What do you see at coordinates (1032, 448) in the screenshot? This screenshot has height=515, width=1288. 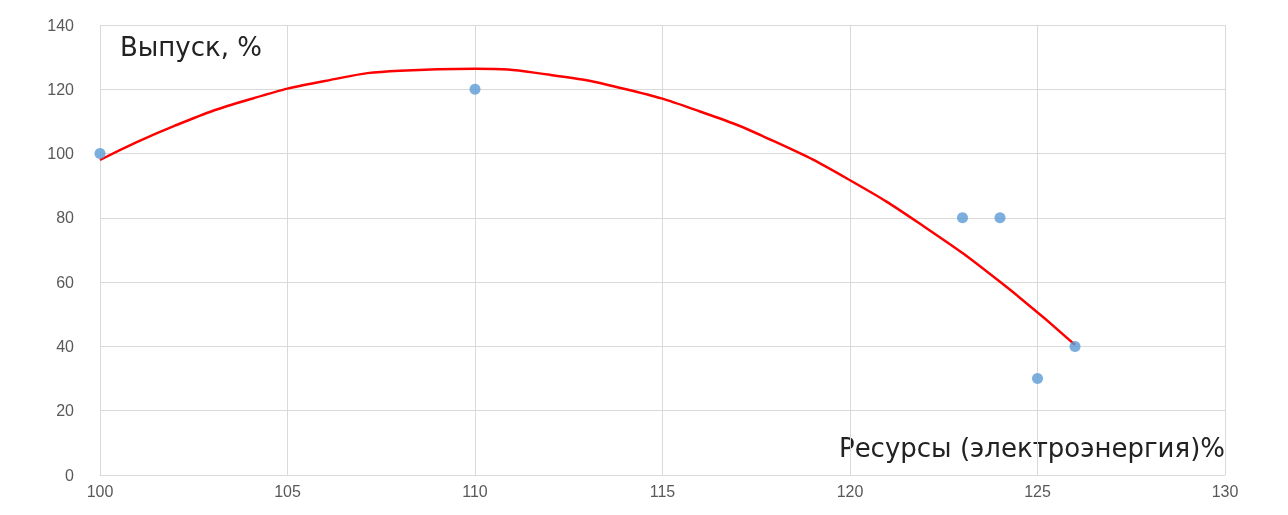 I see `x-axis-title: Ресурсы (электроэнергия)%` at bounding box center [1032, 448].